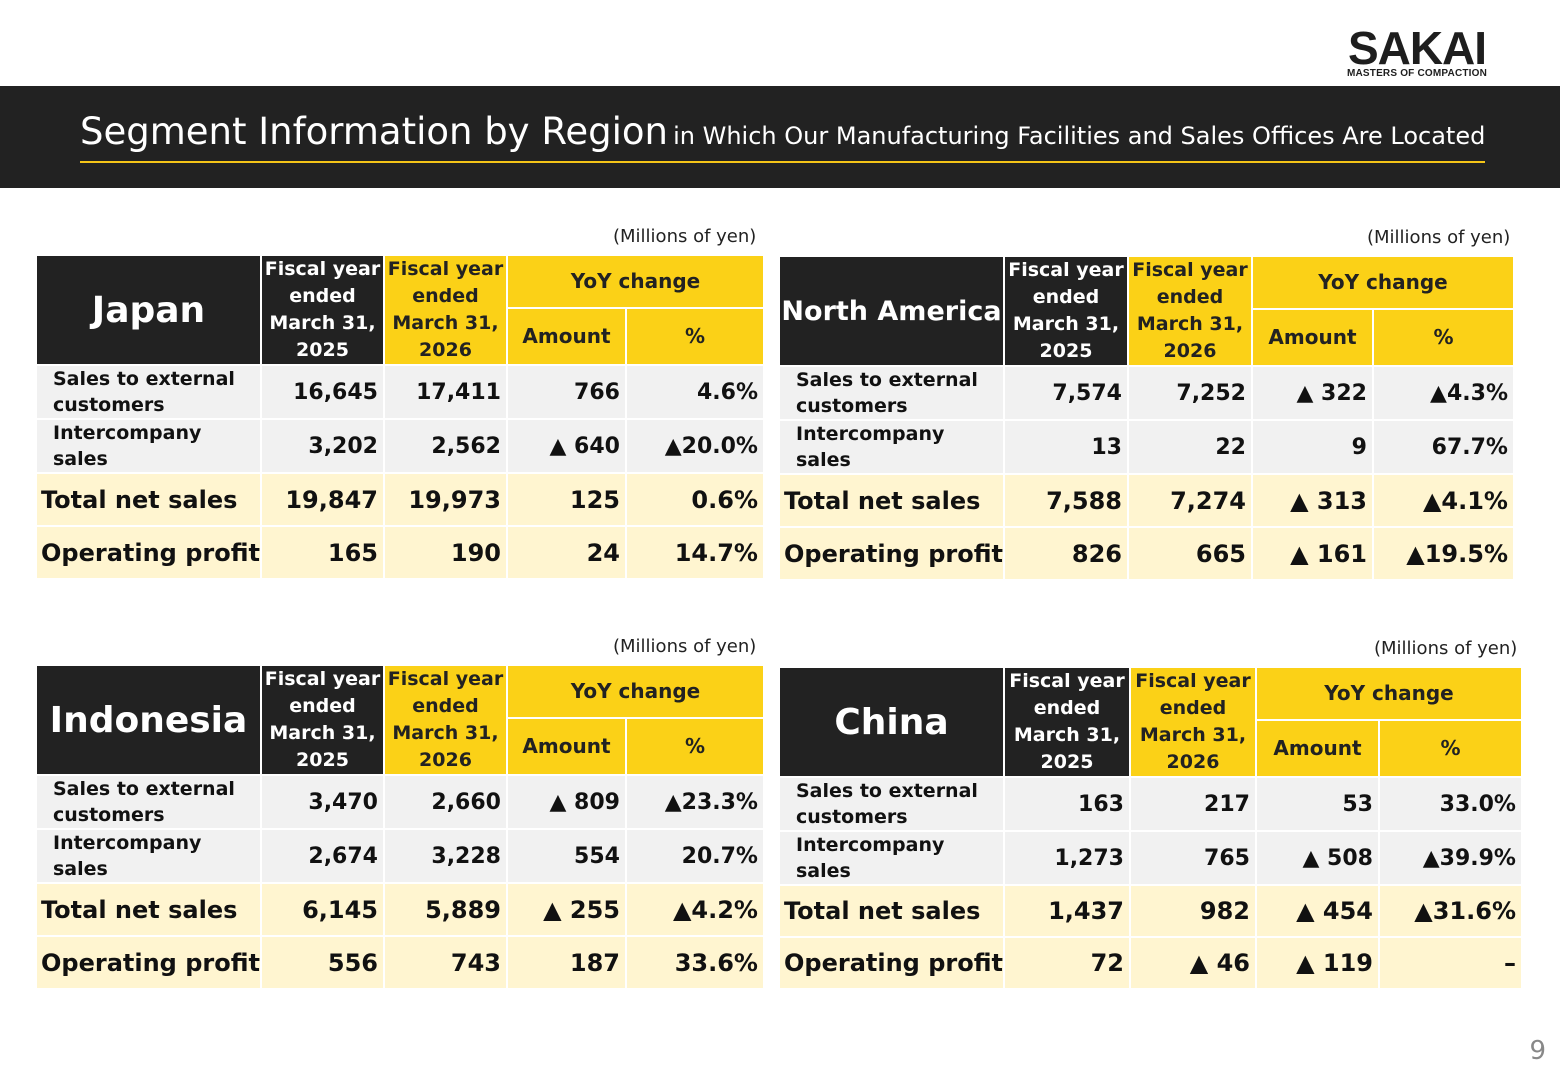 This screenshot has height=1080, width=1560. What do you see at coordinates (1312, 500) in the screenshot?
I see `yoy-amount: ▲ 313` at bounding box center [1312, 500].